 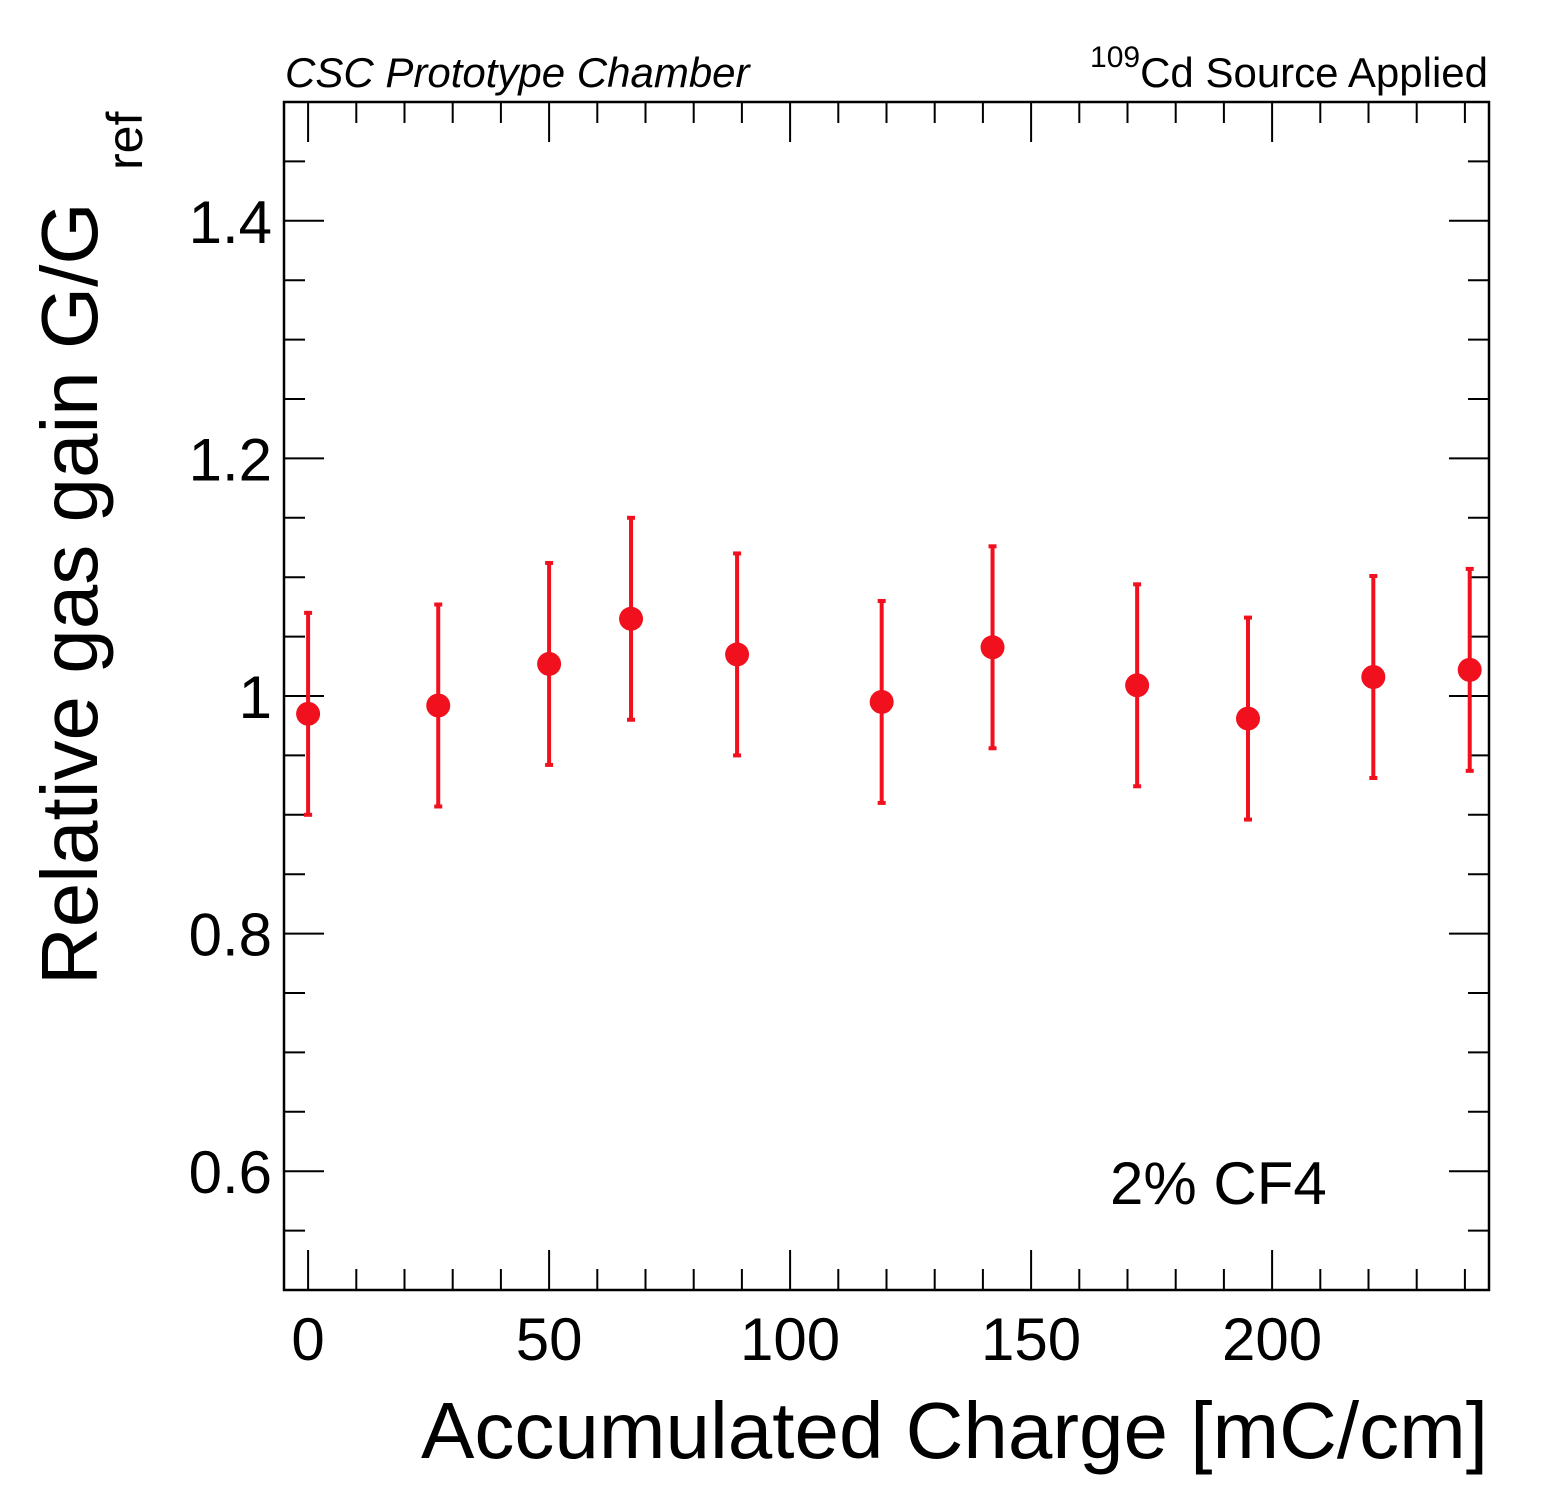 I want to click on x-tick-labels: 0 50 100 150 200, so click(x=806, y=1339).